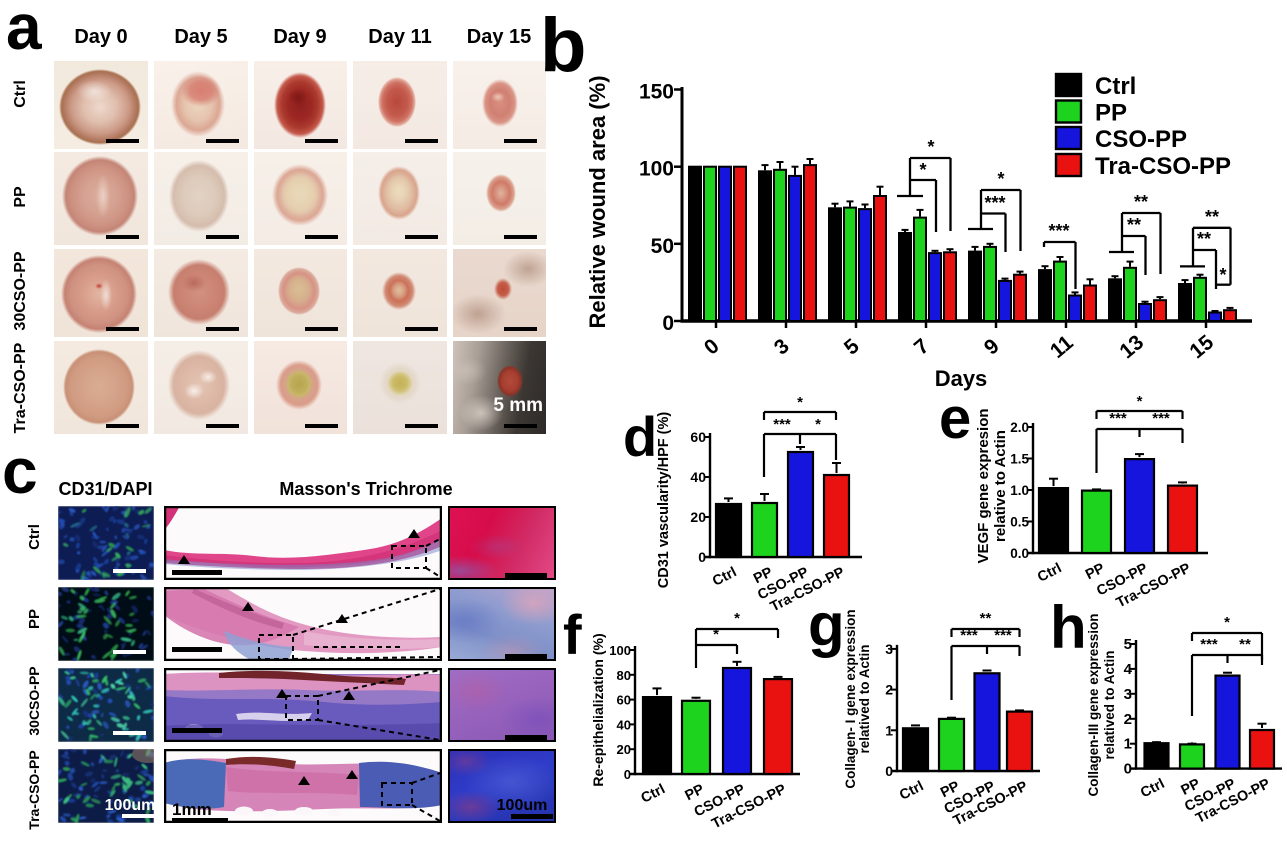 The height and width of the screenshot is (850, 1287). What do you see at coordinates (1068, 627) in the screenshot?
I see `svg-text: h` at bounding box center [1068, 627].